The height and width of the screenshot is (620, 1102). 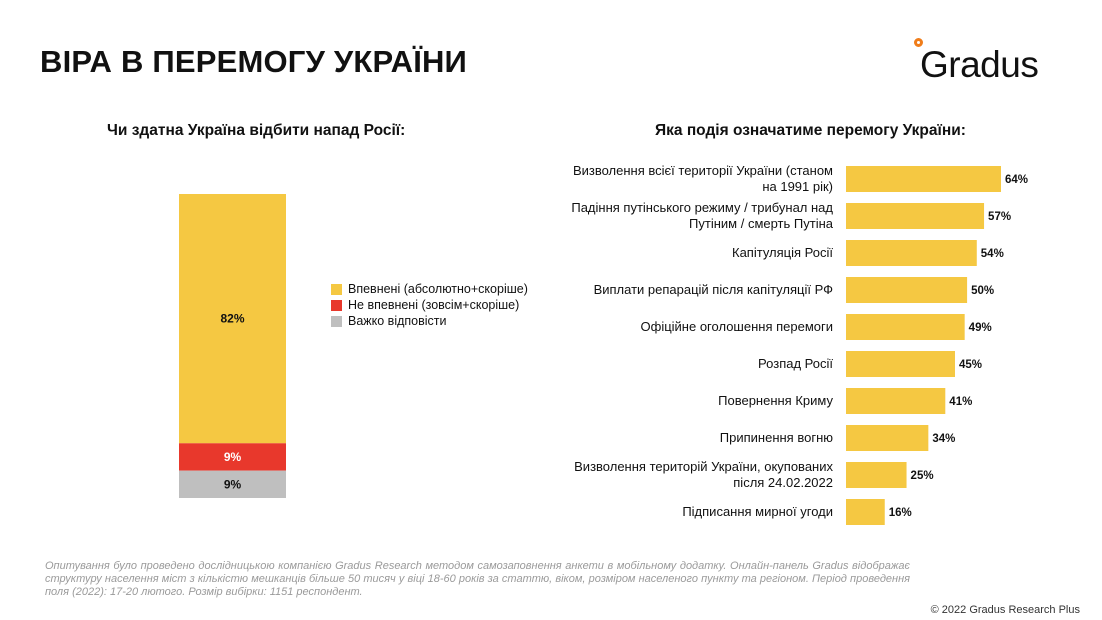 What do you see at coordinates (982, 291) in the screenshot?
I see `bar-value-label-3: 50%` at bounding box center [982, 291].